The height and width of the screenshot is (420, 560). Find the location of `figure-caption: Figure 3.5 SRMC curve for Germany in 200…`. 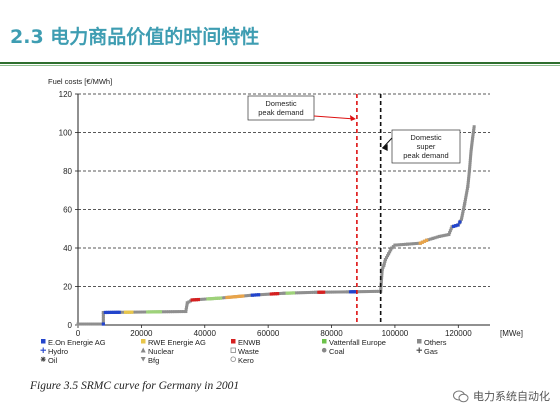

figure-caption: Figure 3.5 SRMC curve for Germany in 200… is located at coordinates (135, 386).